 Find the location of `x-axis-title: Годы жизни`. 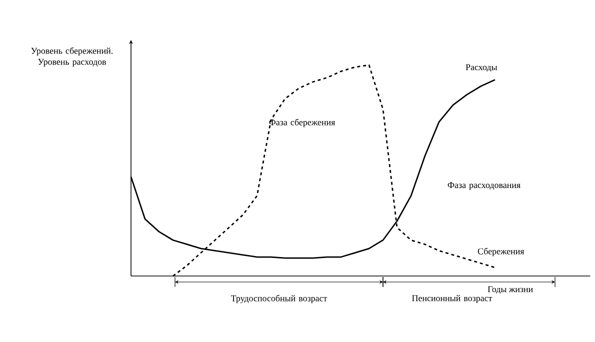

x-axis-title: Годы жизни is located at coordinates (510, 290).